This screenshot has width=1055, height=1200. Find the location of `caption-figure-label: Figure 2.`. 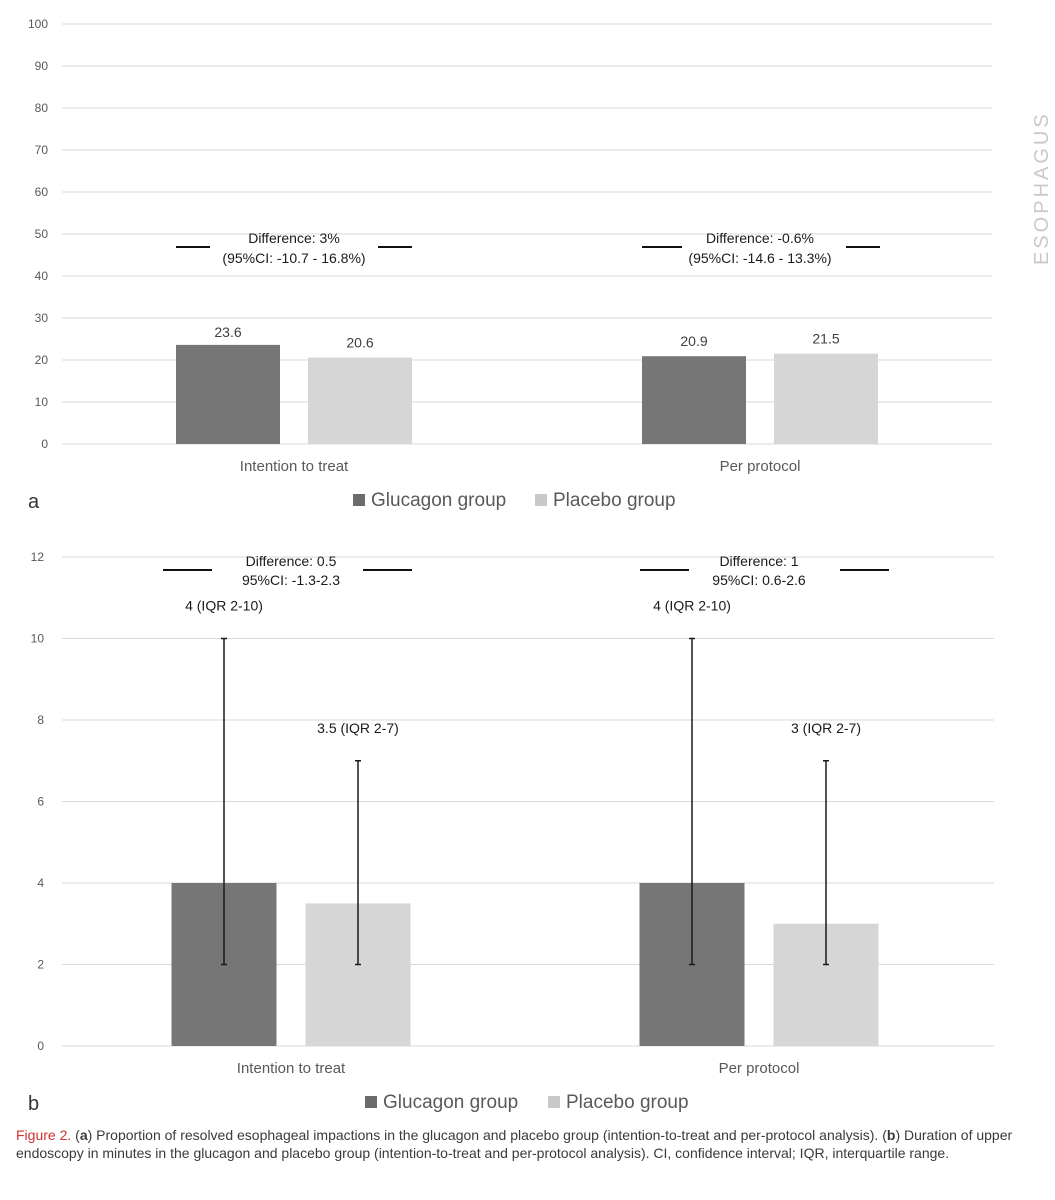

caption-figure-label: Figure 2. is located at coordinates (44, 1135).